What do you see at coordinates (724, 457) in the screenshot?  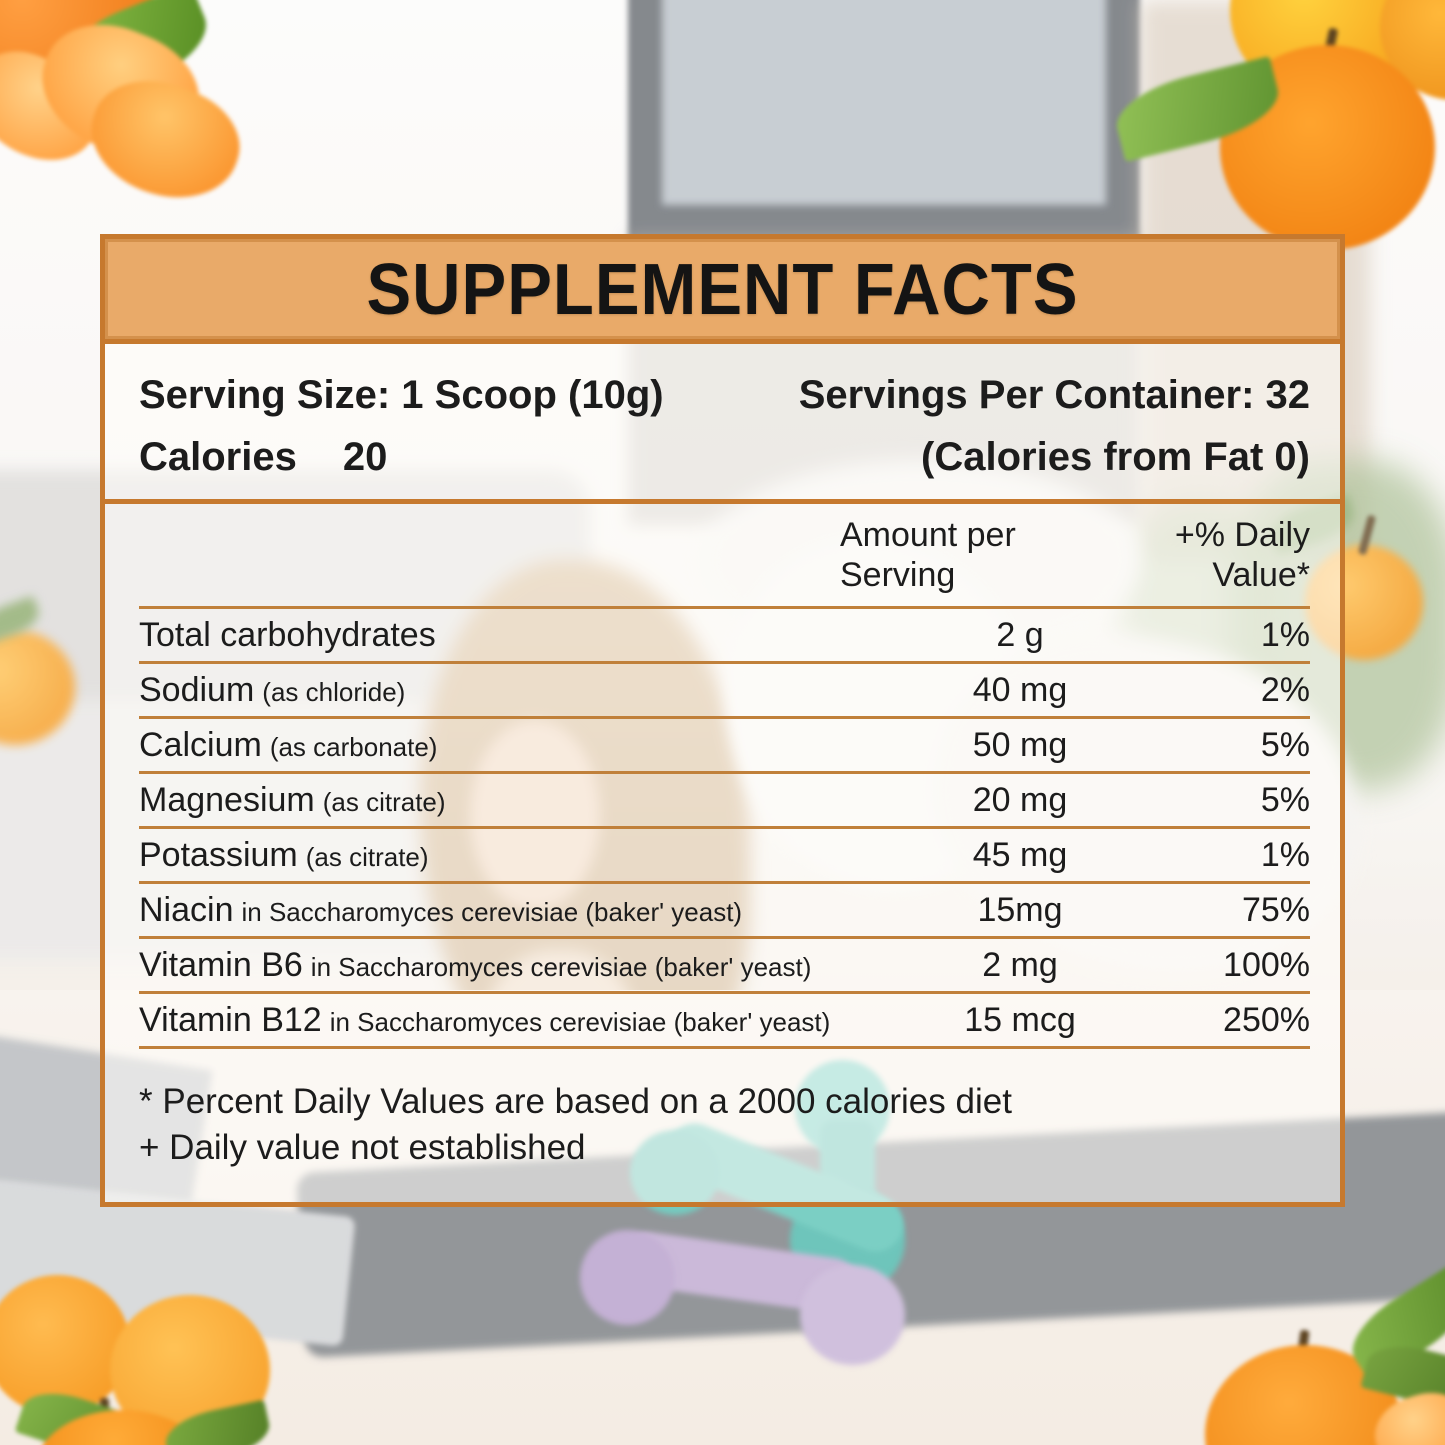 I see `serving-row-2: Calories 20 (Calories from Fat 0)` at bounding box center [724, 457].